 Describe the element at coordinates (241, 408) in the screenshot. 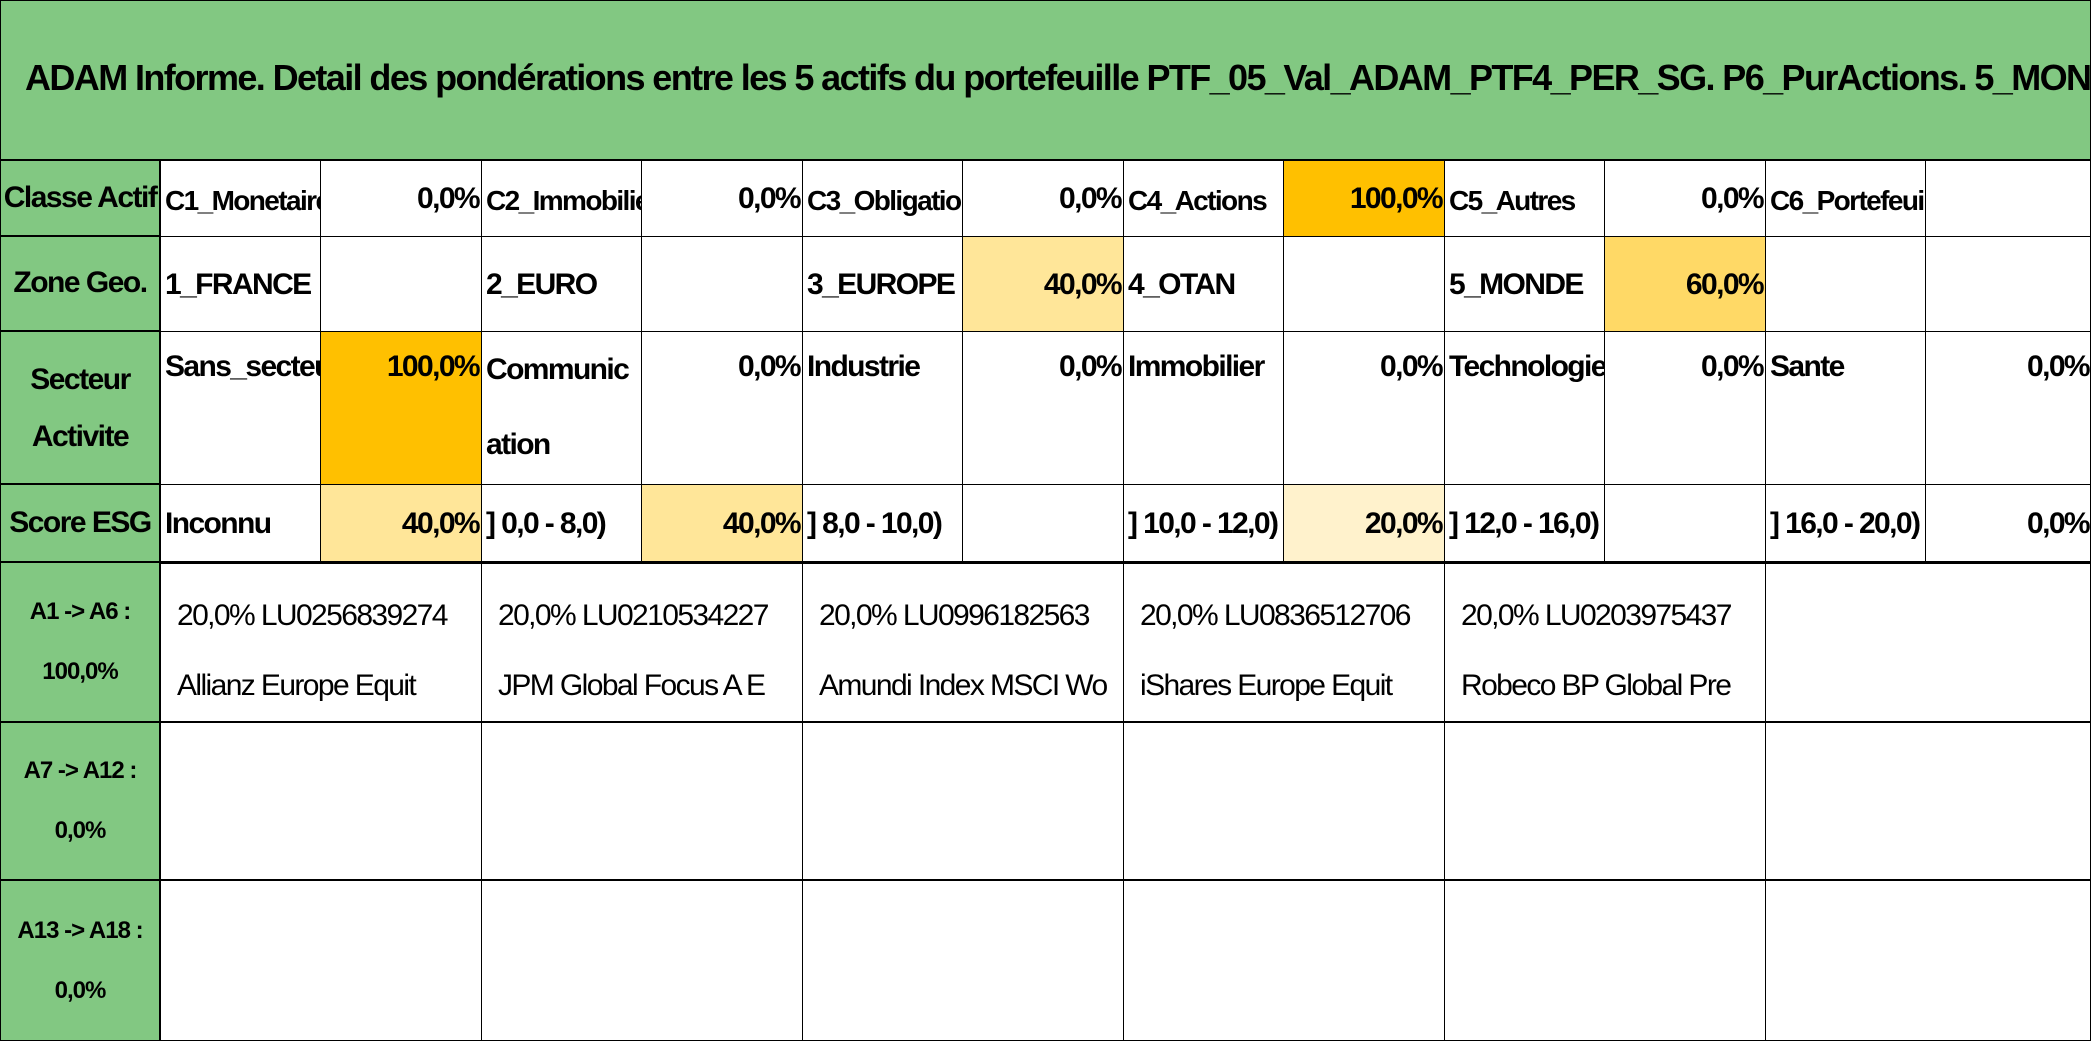

I see `category-name: Sans_secteur` at that location.